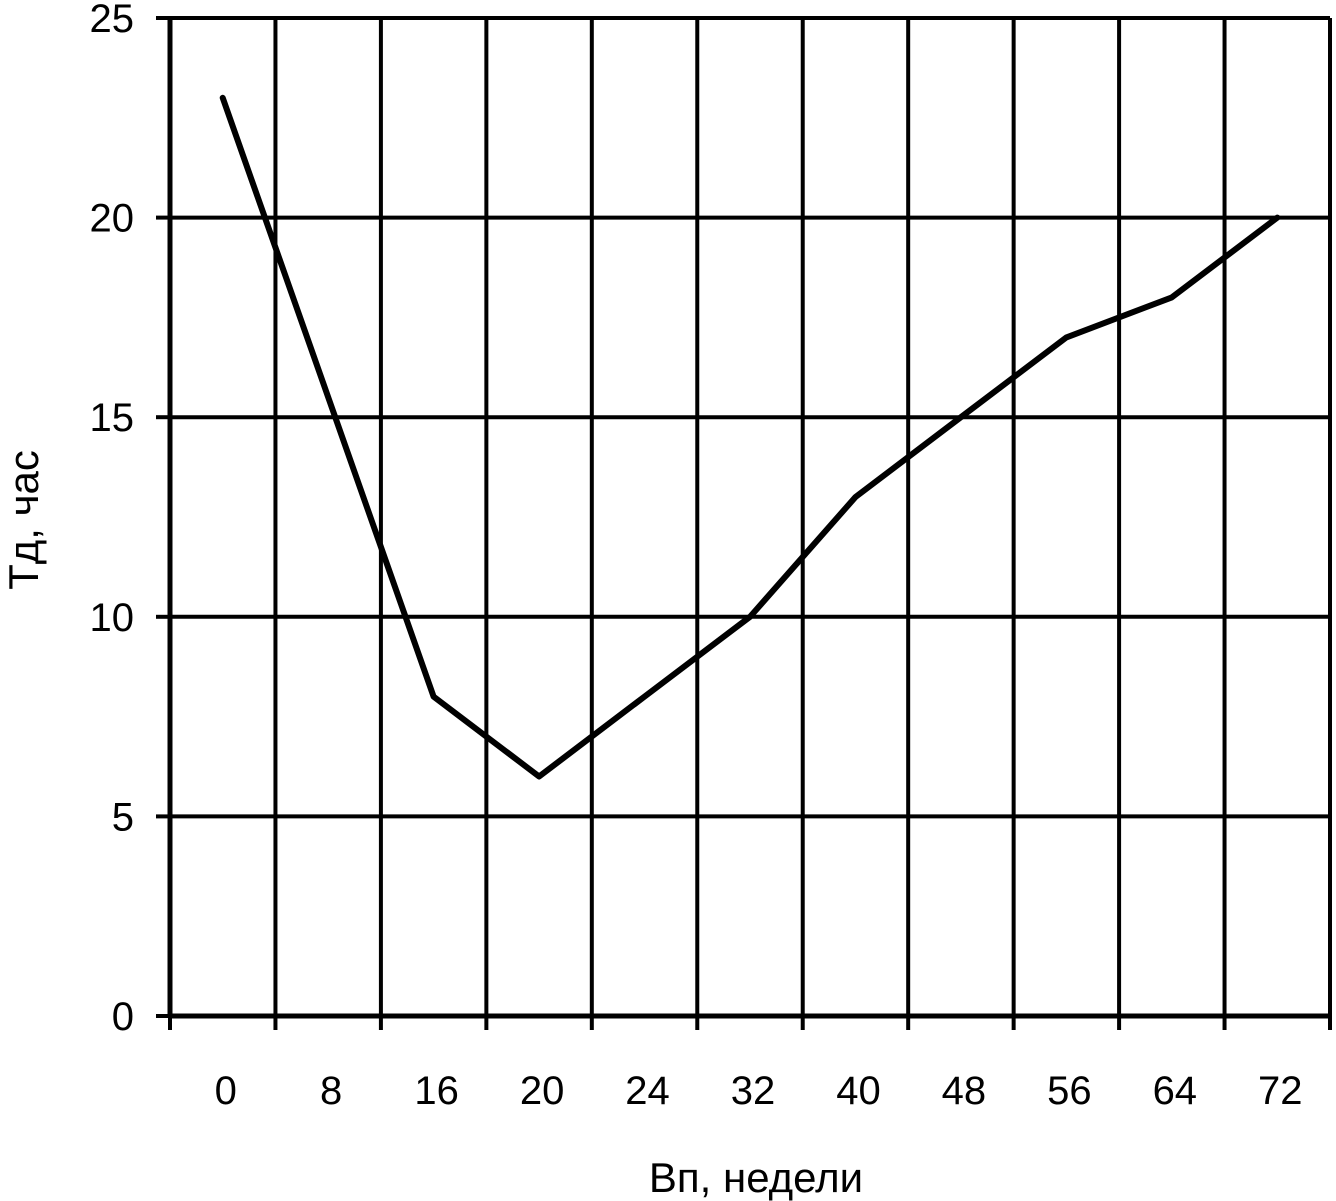  What do you see at coordinates (123, 1017) in the screenshot?
I see `y-tick-label: 0` at bounding box center [123, 1017].